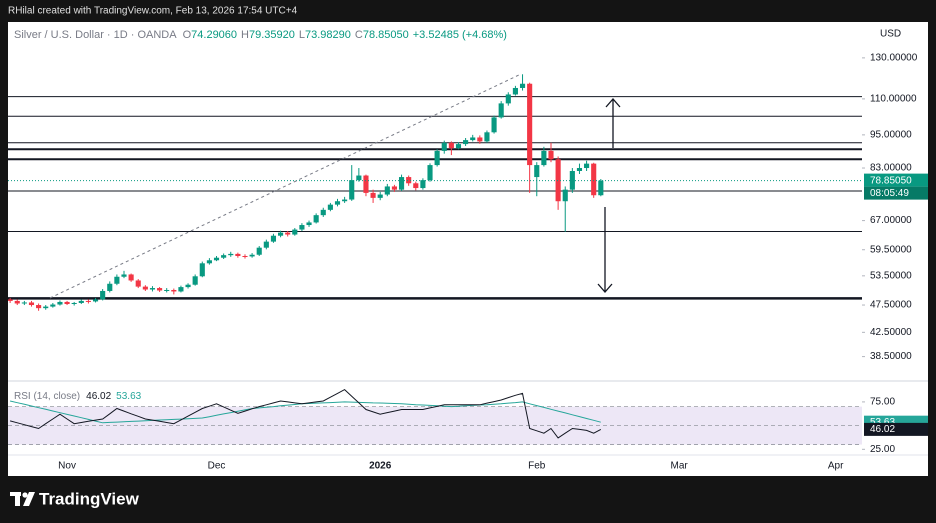 This screenshot has height=523, width=936. What do you see at coordinates (891, 249) in the screenshot?
I see `y-tick-label: 59.50000` at bounding box center [891, 249].